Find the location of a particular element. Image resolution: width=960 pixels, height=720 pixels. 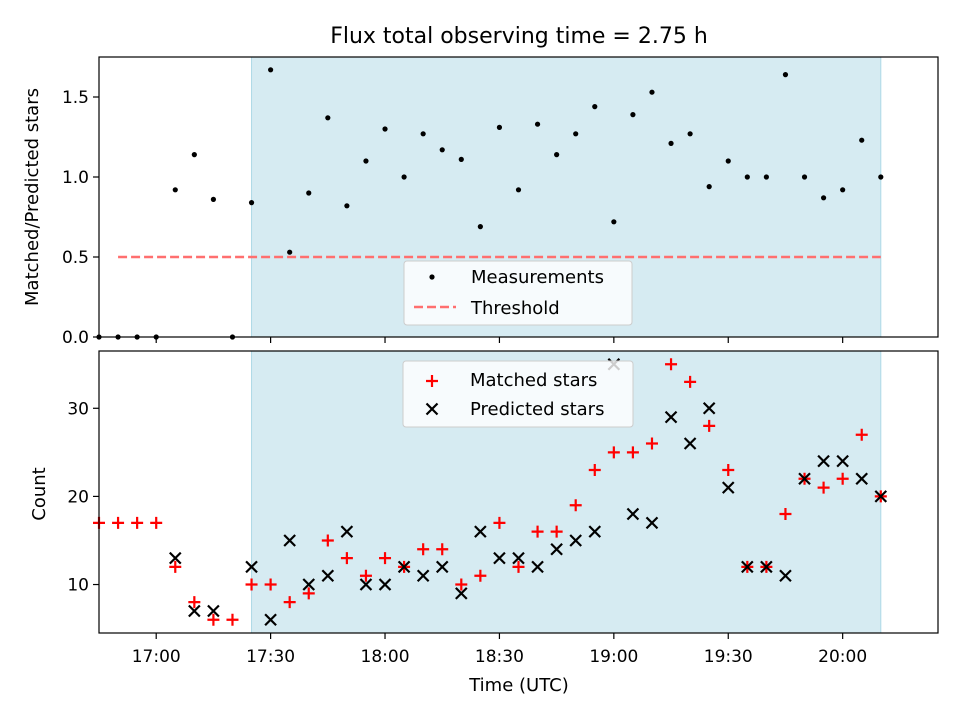

bottom-ytick-label: 30 is located at coordinates (78, 409).